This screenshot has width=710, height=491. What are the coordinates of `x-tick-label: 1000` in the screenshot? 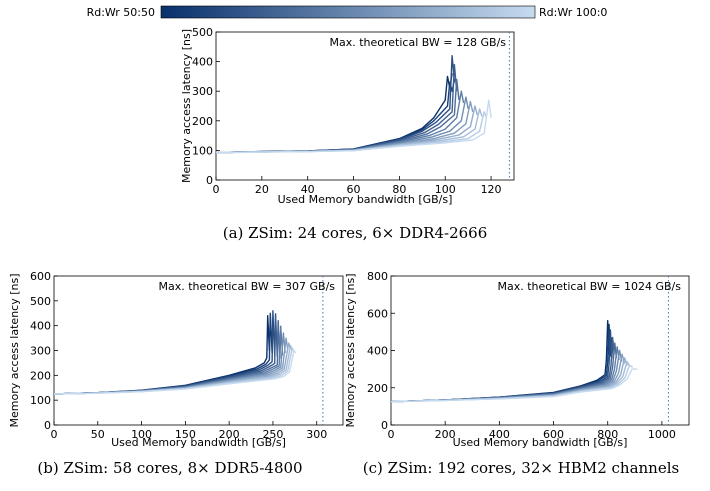 It's located at (662, 434).